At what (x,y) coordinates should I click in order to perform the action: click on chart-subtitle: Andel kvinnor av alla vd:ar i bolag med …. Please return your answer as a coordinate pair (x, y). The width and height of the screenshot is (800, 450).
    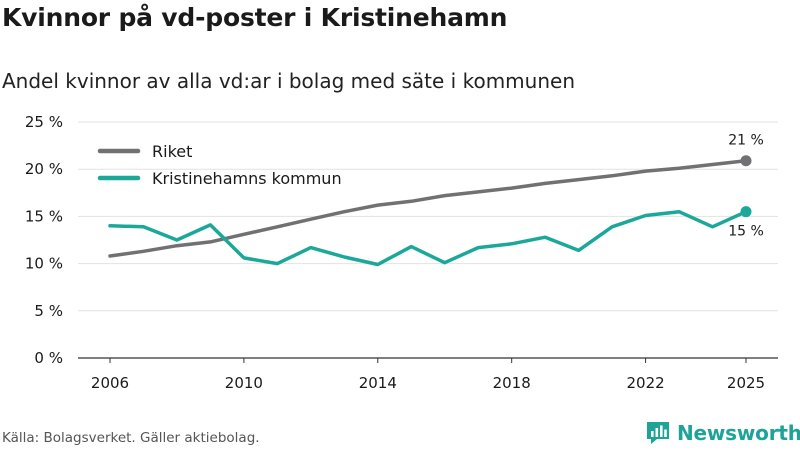
    Looking at the image, I should click on (288, 81).